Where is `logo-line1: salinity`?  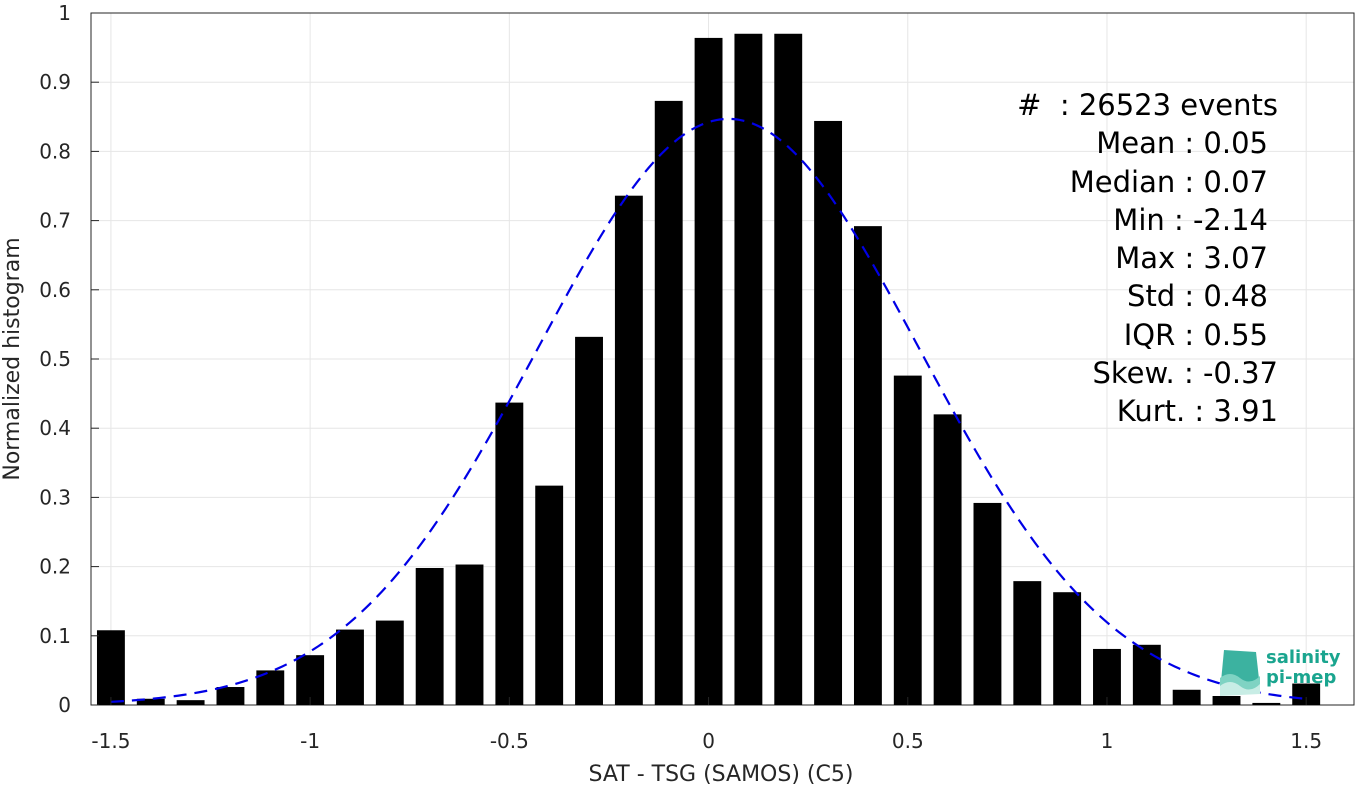 logo-line1: salinity is located at coordinates (1303, 657).